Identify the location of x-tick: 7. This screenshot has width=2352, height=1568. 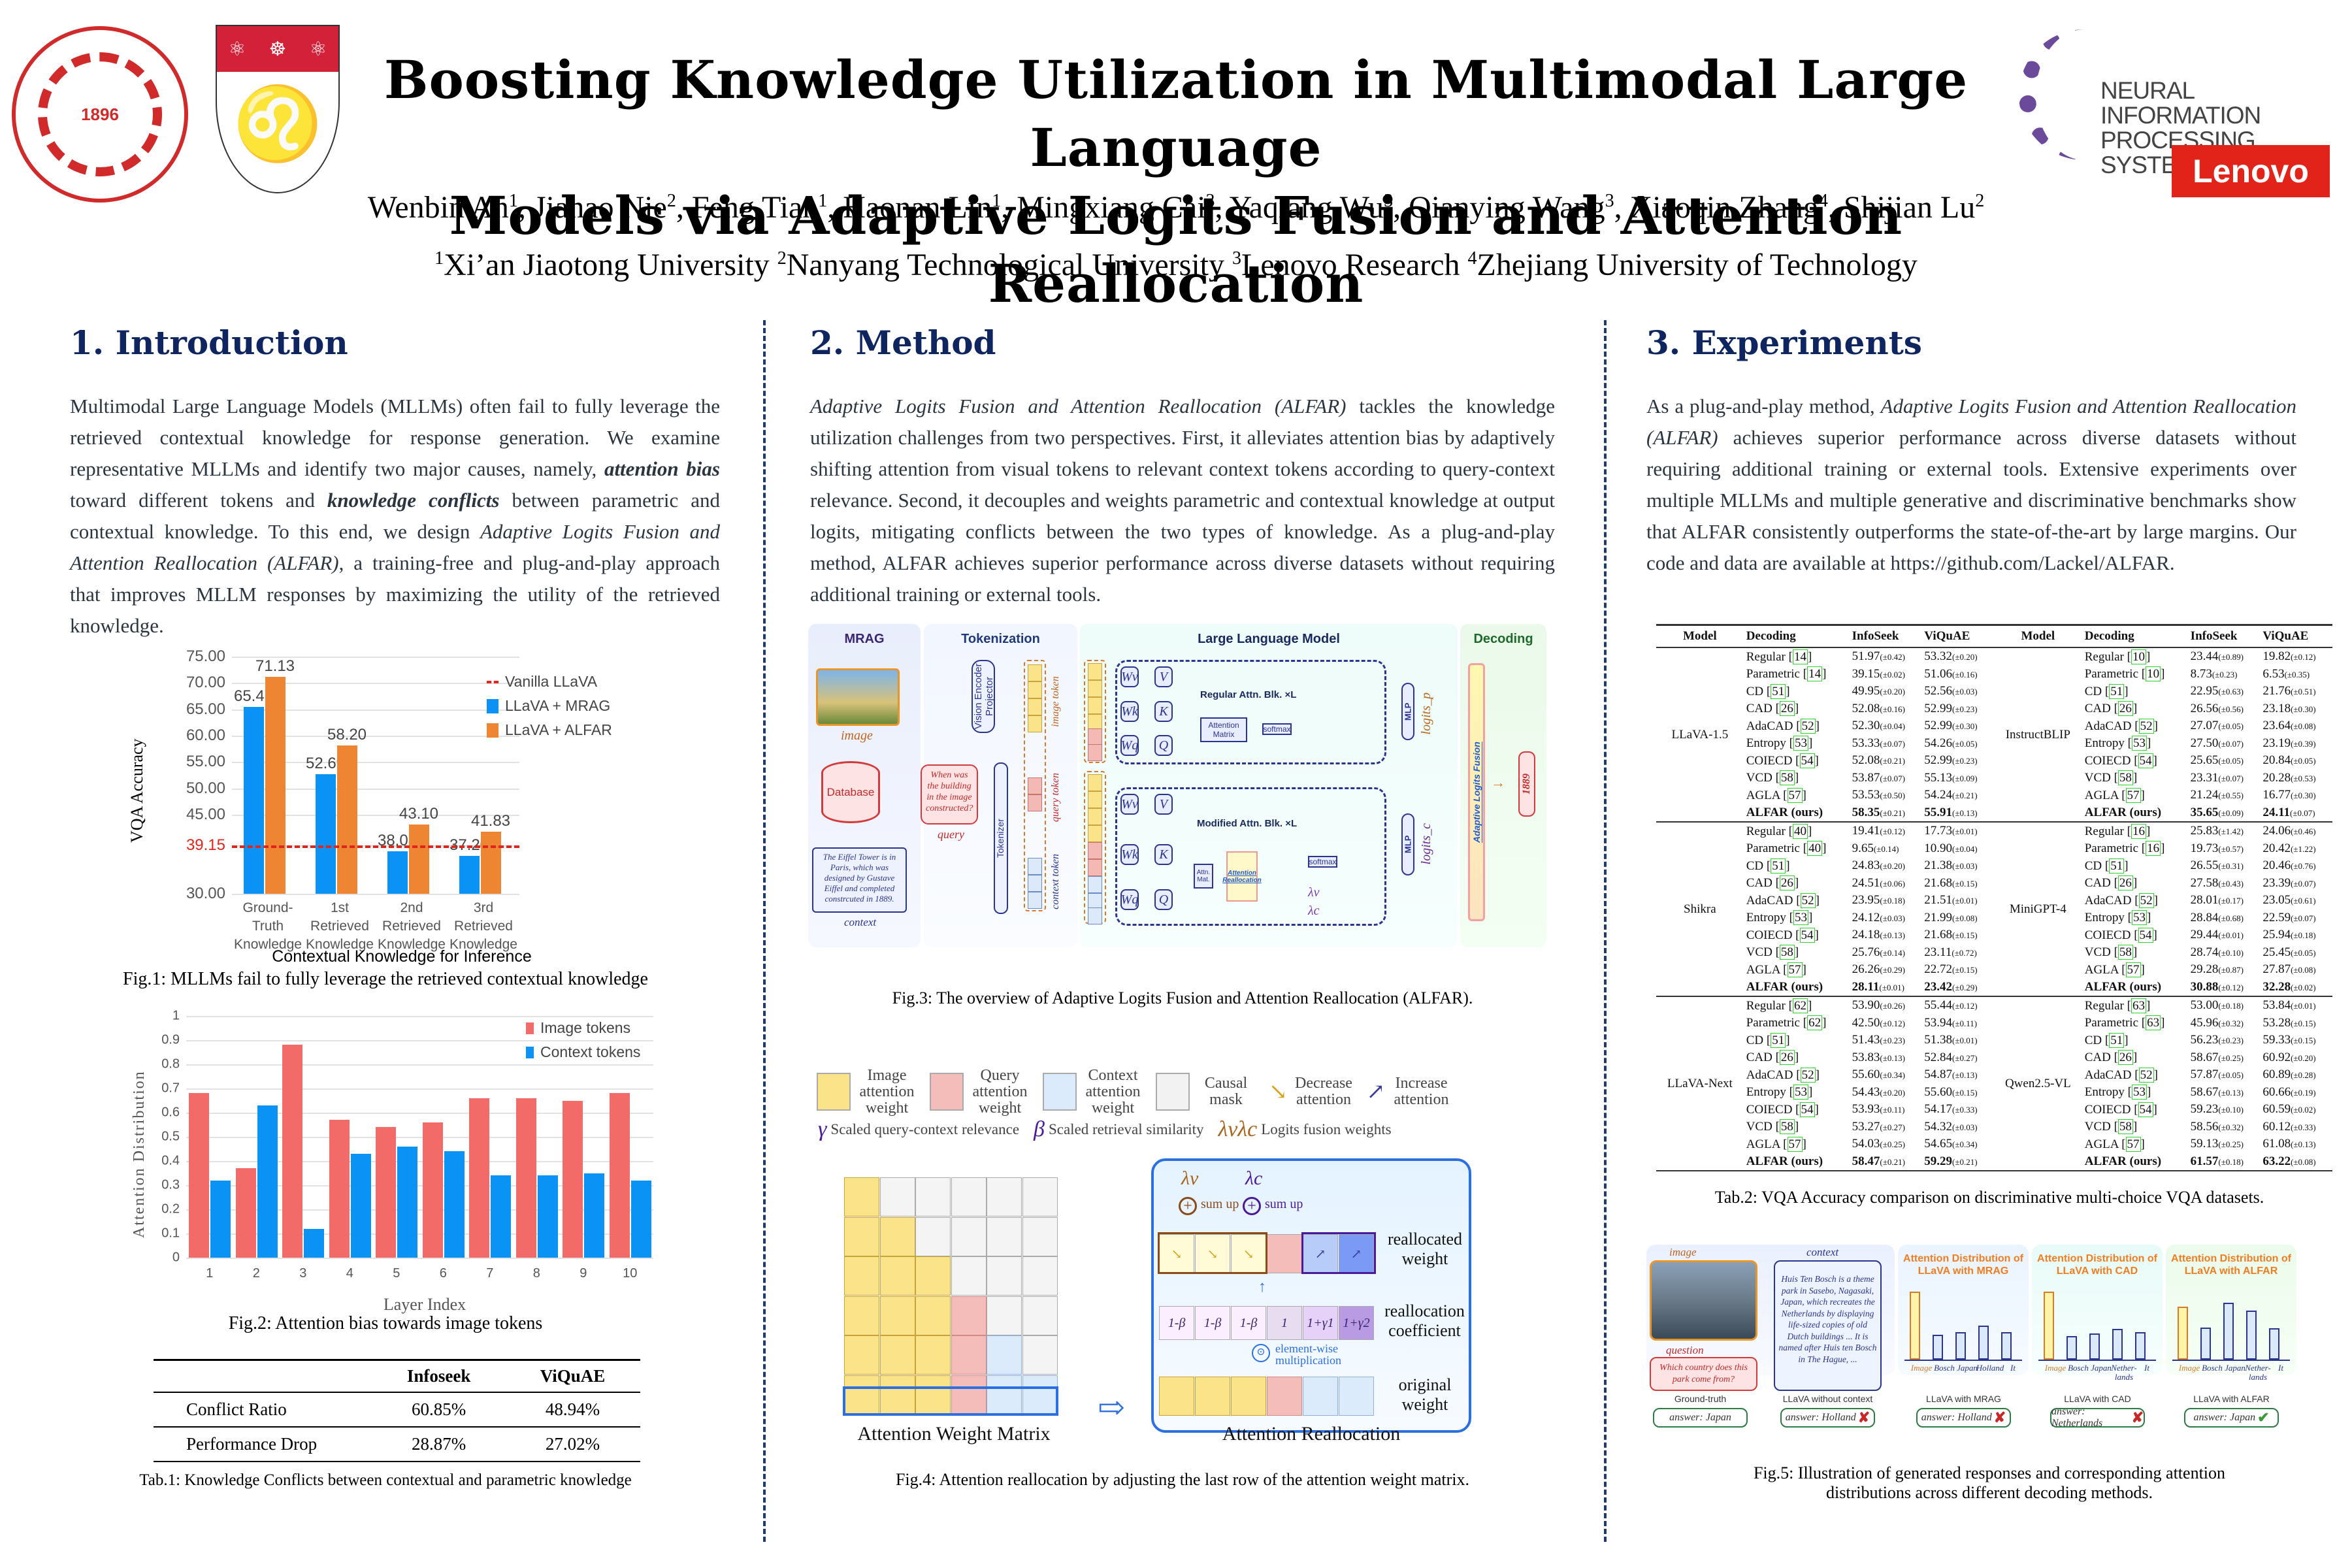
(490, 1273).